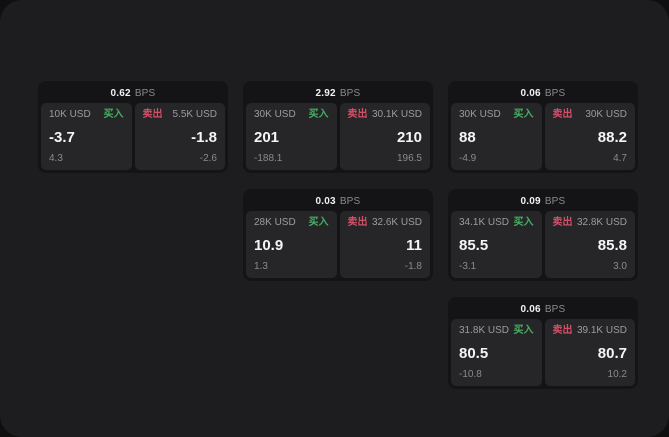 This screenshot has width=669, height=437. Describe the element at coordinates (261, 266) in the screenshot. I see `buy-change: 1.3` at that location.